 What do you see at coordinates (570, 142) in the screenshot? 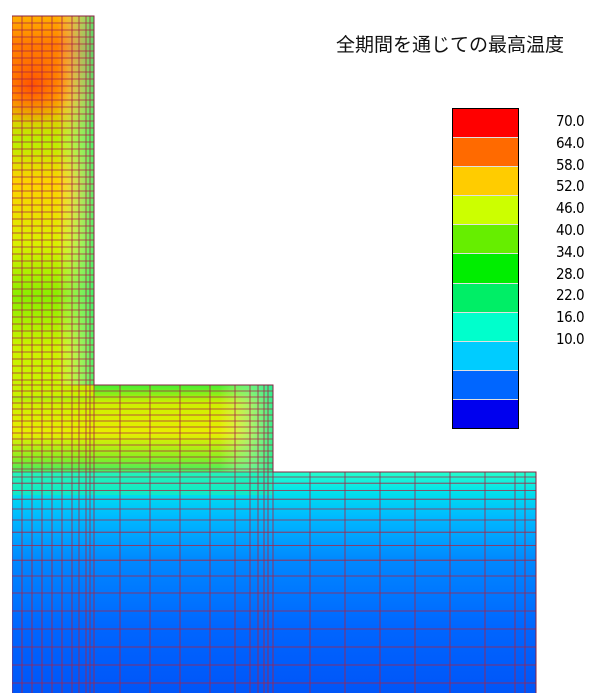
I see `legend-label: 64.0` at bounding box center [570, 142].